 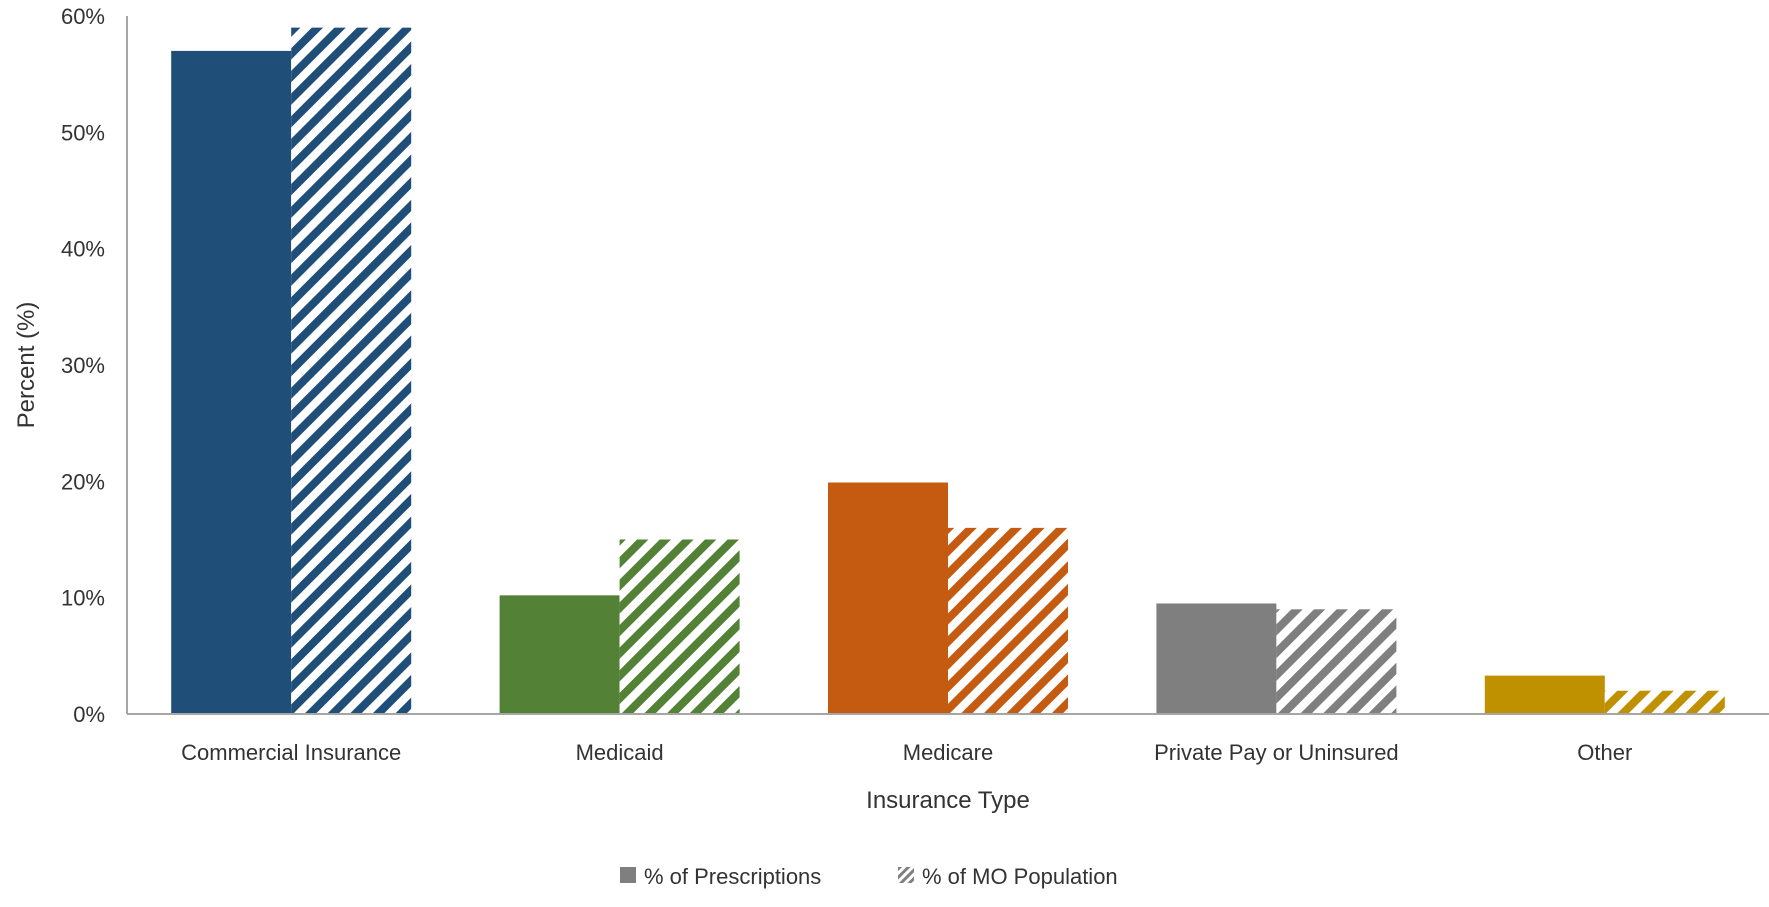 What do you see at coordinates (948, 752) in the screenshot?
I see `x-category-label: Medicare` at bounding box center [948, 752].